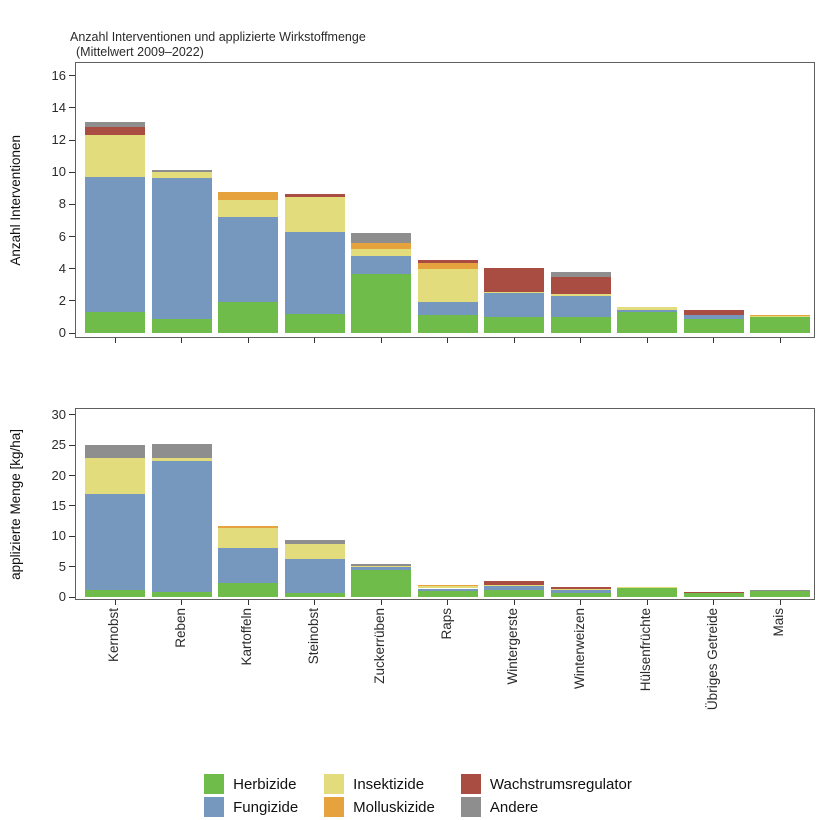 This screenshot has width=836, height=820. I want to click on y-tick-label: 15, so click(58, 505).